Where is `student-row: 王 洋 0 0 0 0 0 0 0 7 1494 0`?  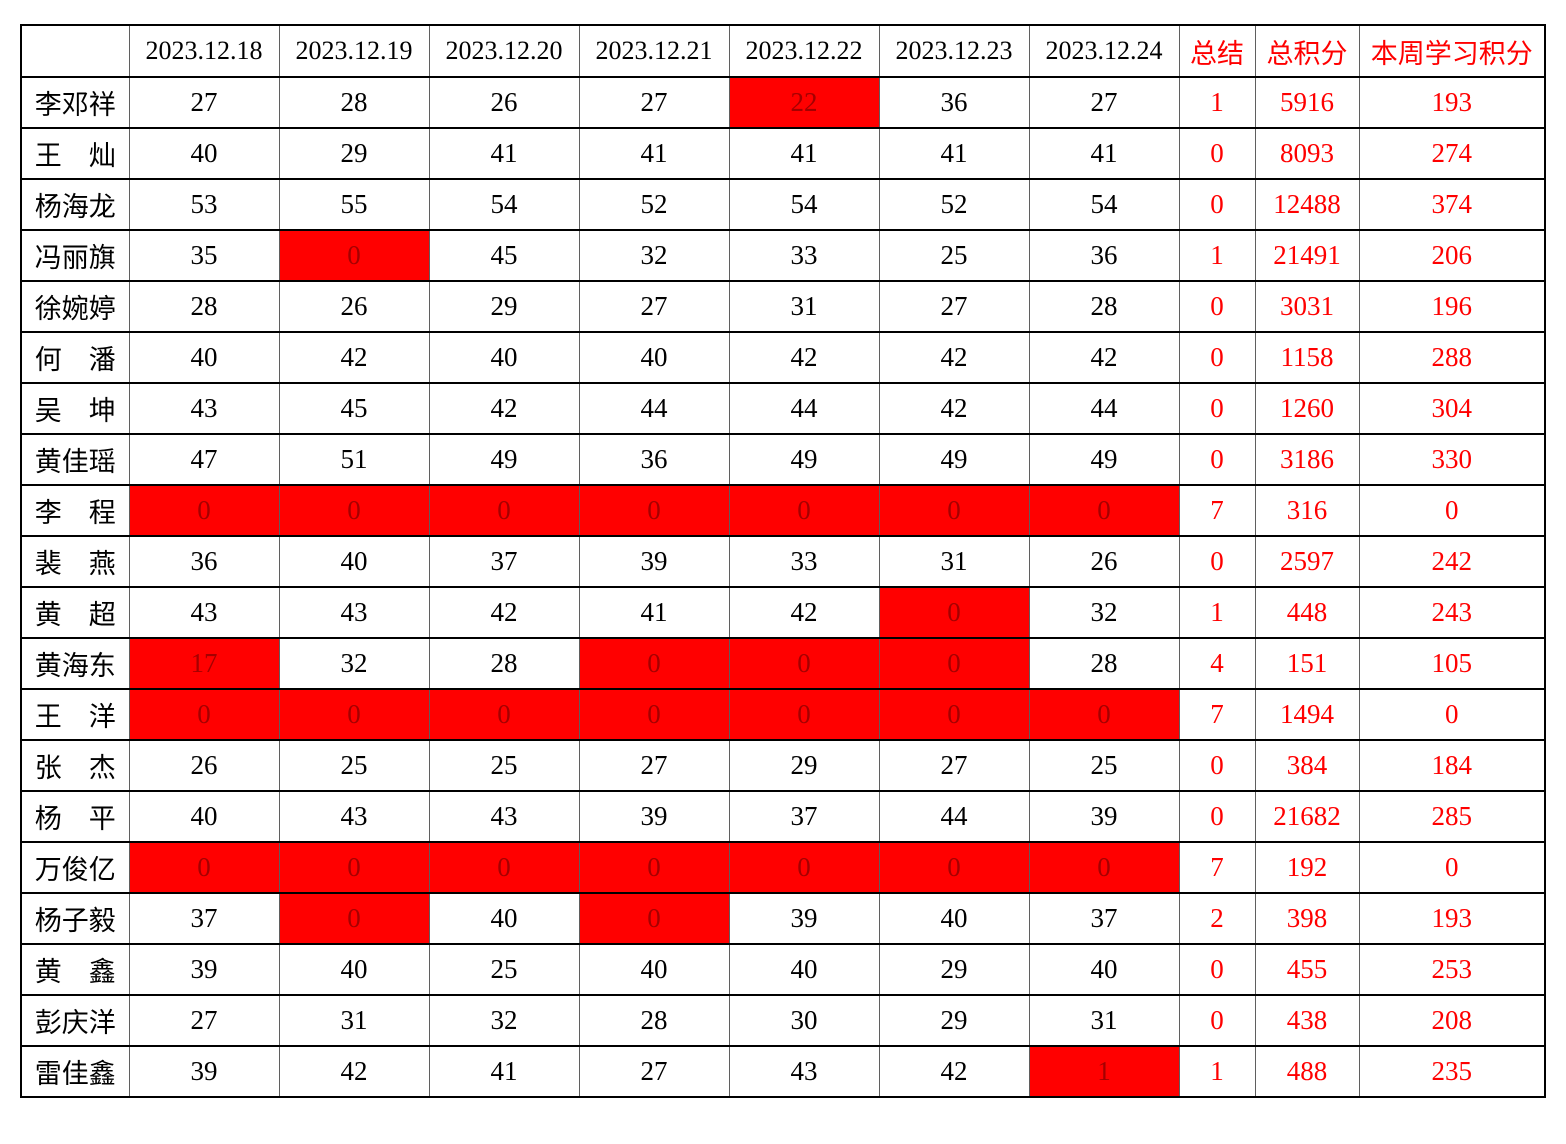 student-row: 王 洋 0 0 0 0 0 0 0 7 1494 0 is located at coordinates (783, 714).